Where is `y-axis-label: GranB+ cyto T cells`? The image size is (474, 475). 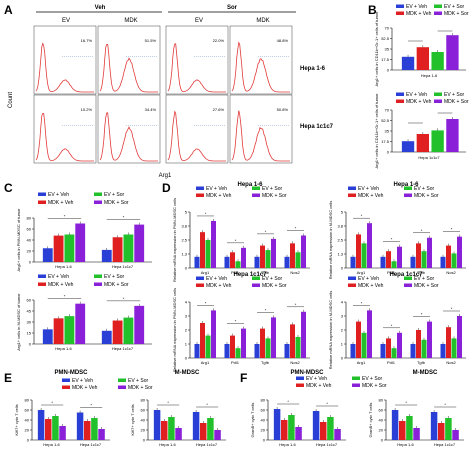
y-axis-label: GranB+ cyto T cells is located at coordinates (370, 420).